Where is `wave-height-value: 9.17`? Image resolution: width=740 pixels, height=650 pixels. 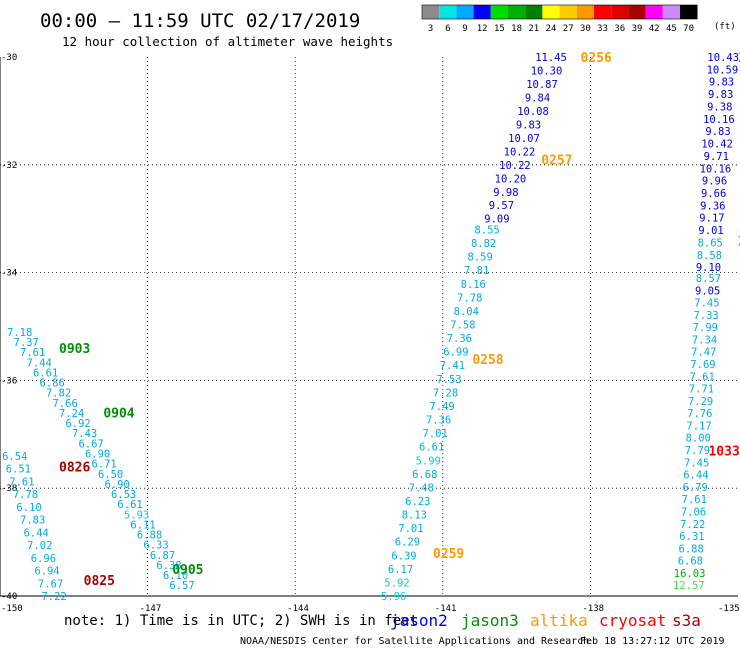 wave-height-value: 9.17 is located at coordinates (711, 219).